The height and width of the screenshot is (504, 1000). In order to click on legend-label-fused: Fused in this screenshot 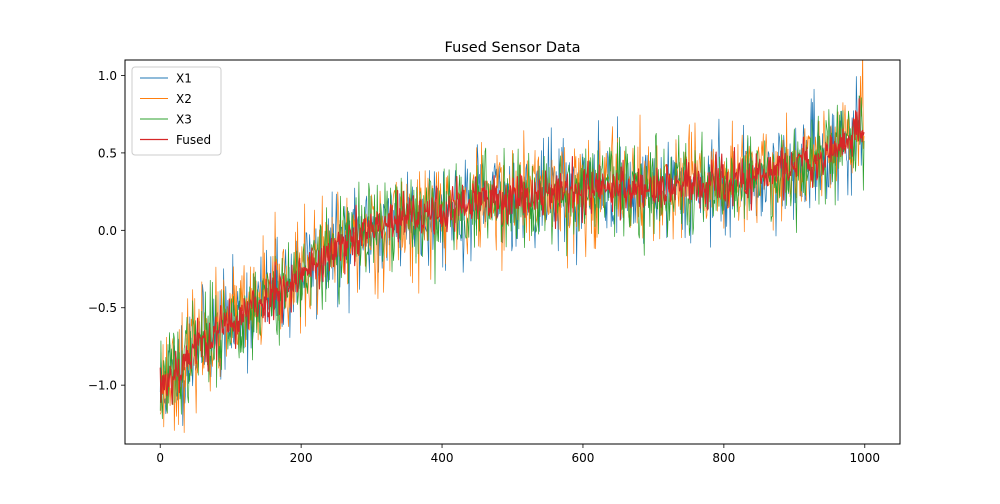, I will do `click(193, 140)`.